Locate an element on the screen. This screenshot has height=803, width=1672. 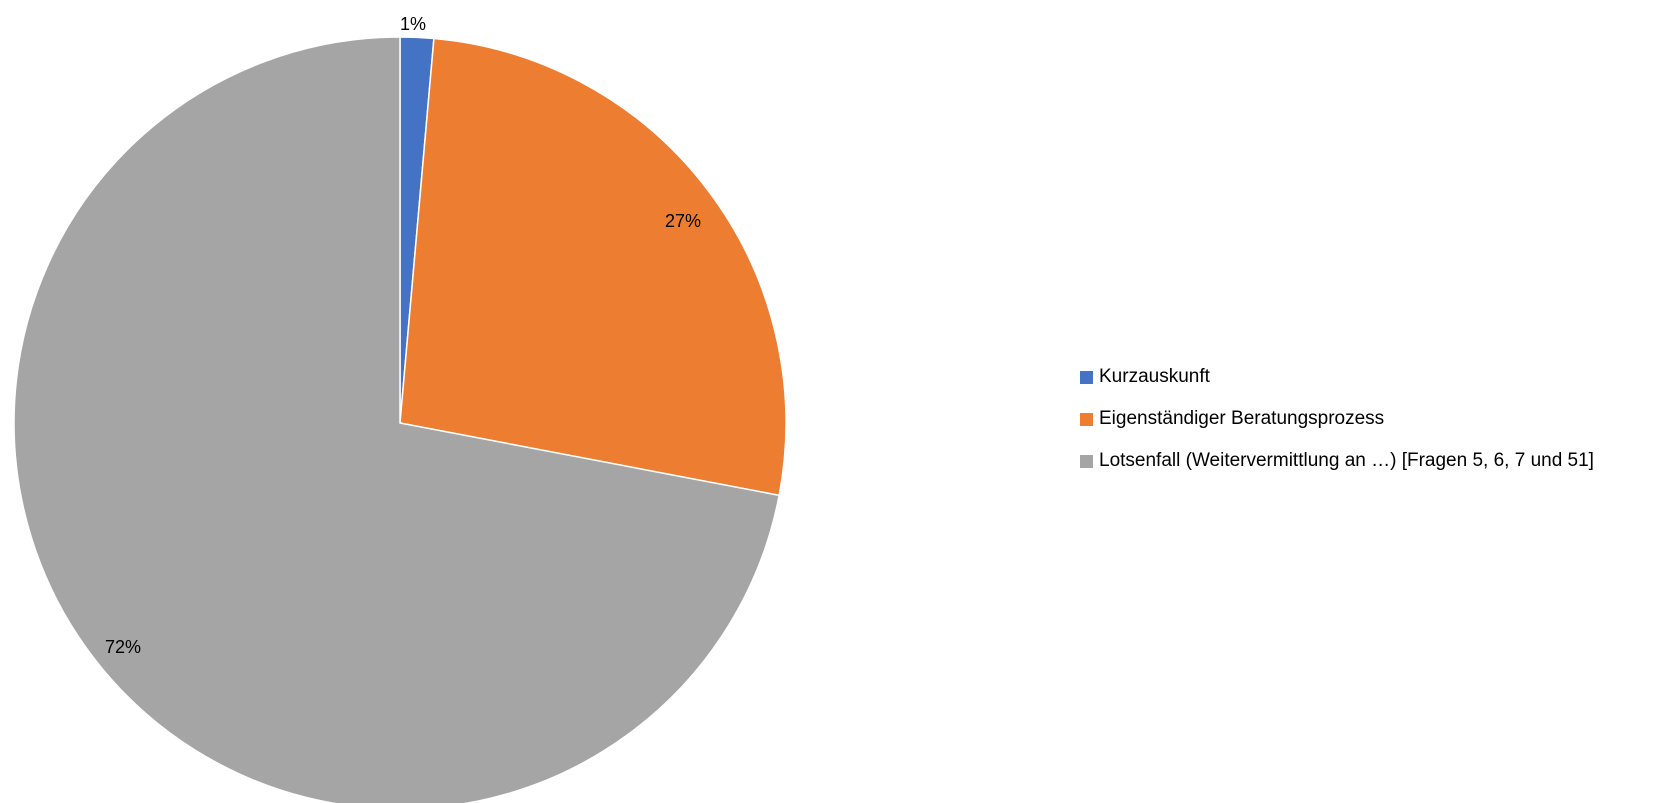
legend-label-1: Kurzauskunft is located at coordinates (1154, 376).